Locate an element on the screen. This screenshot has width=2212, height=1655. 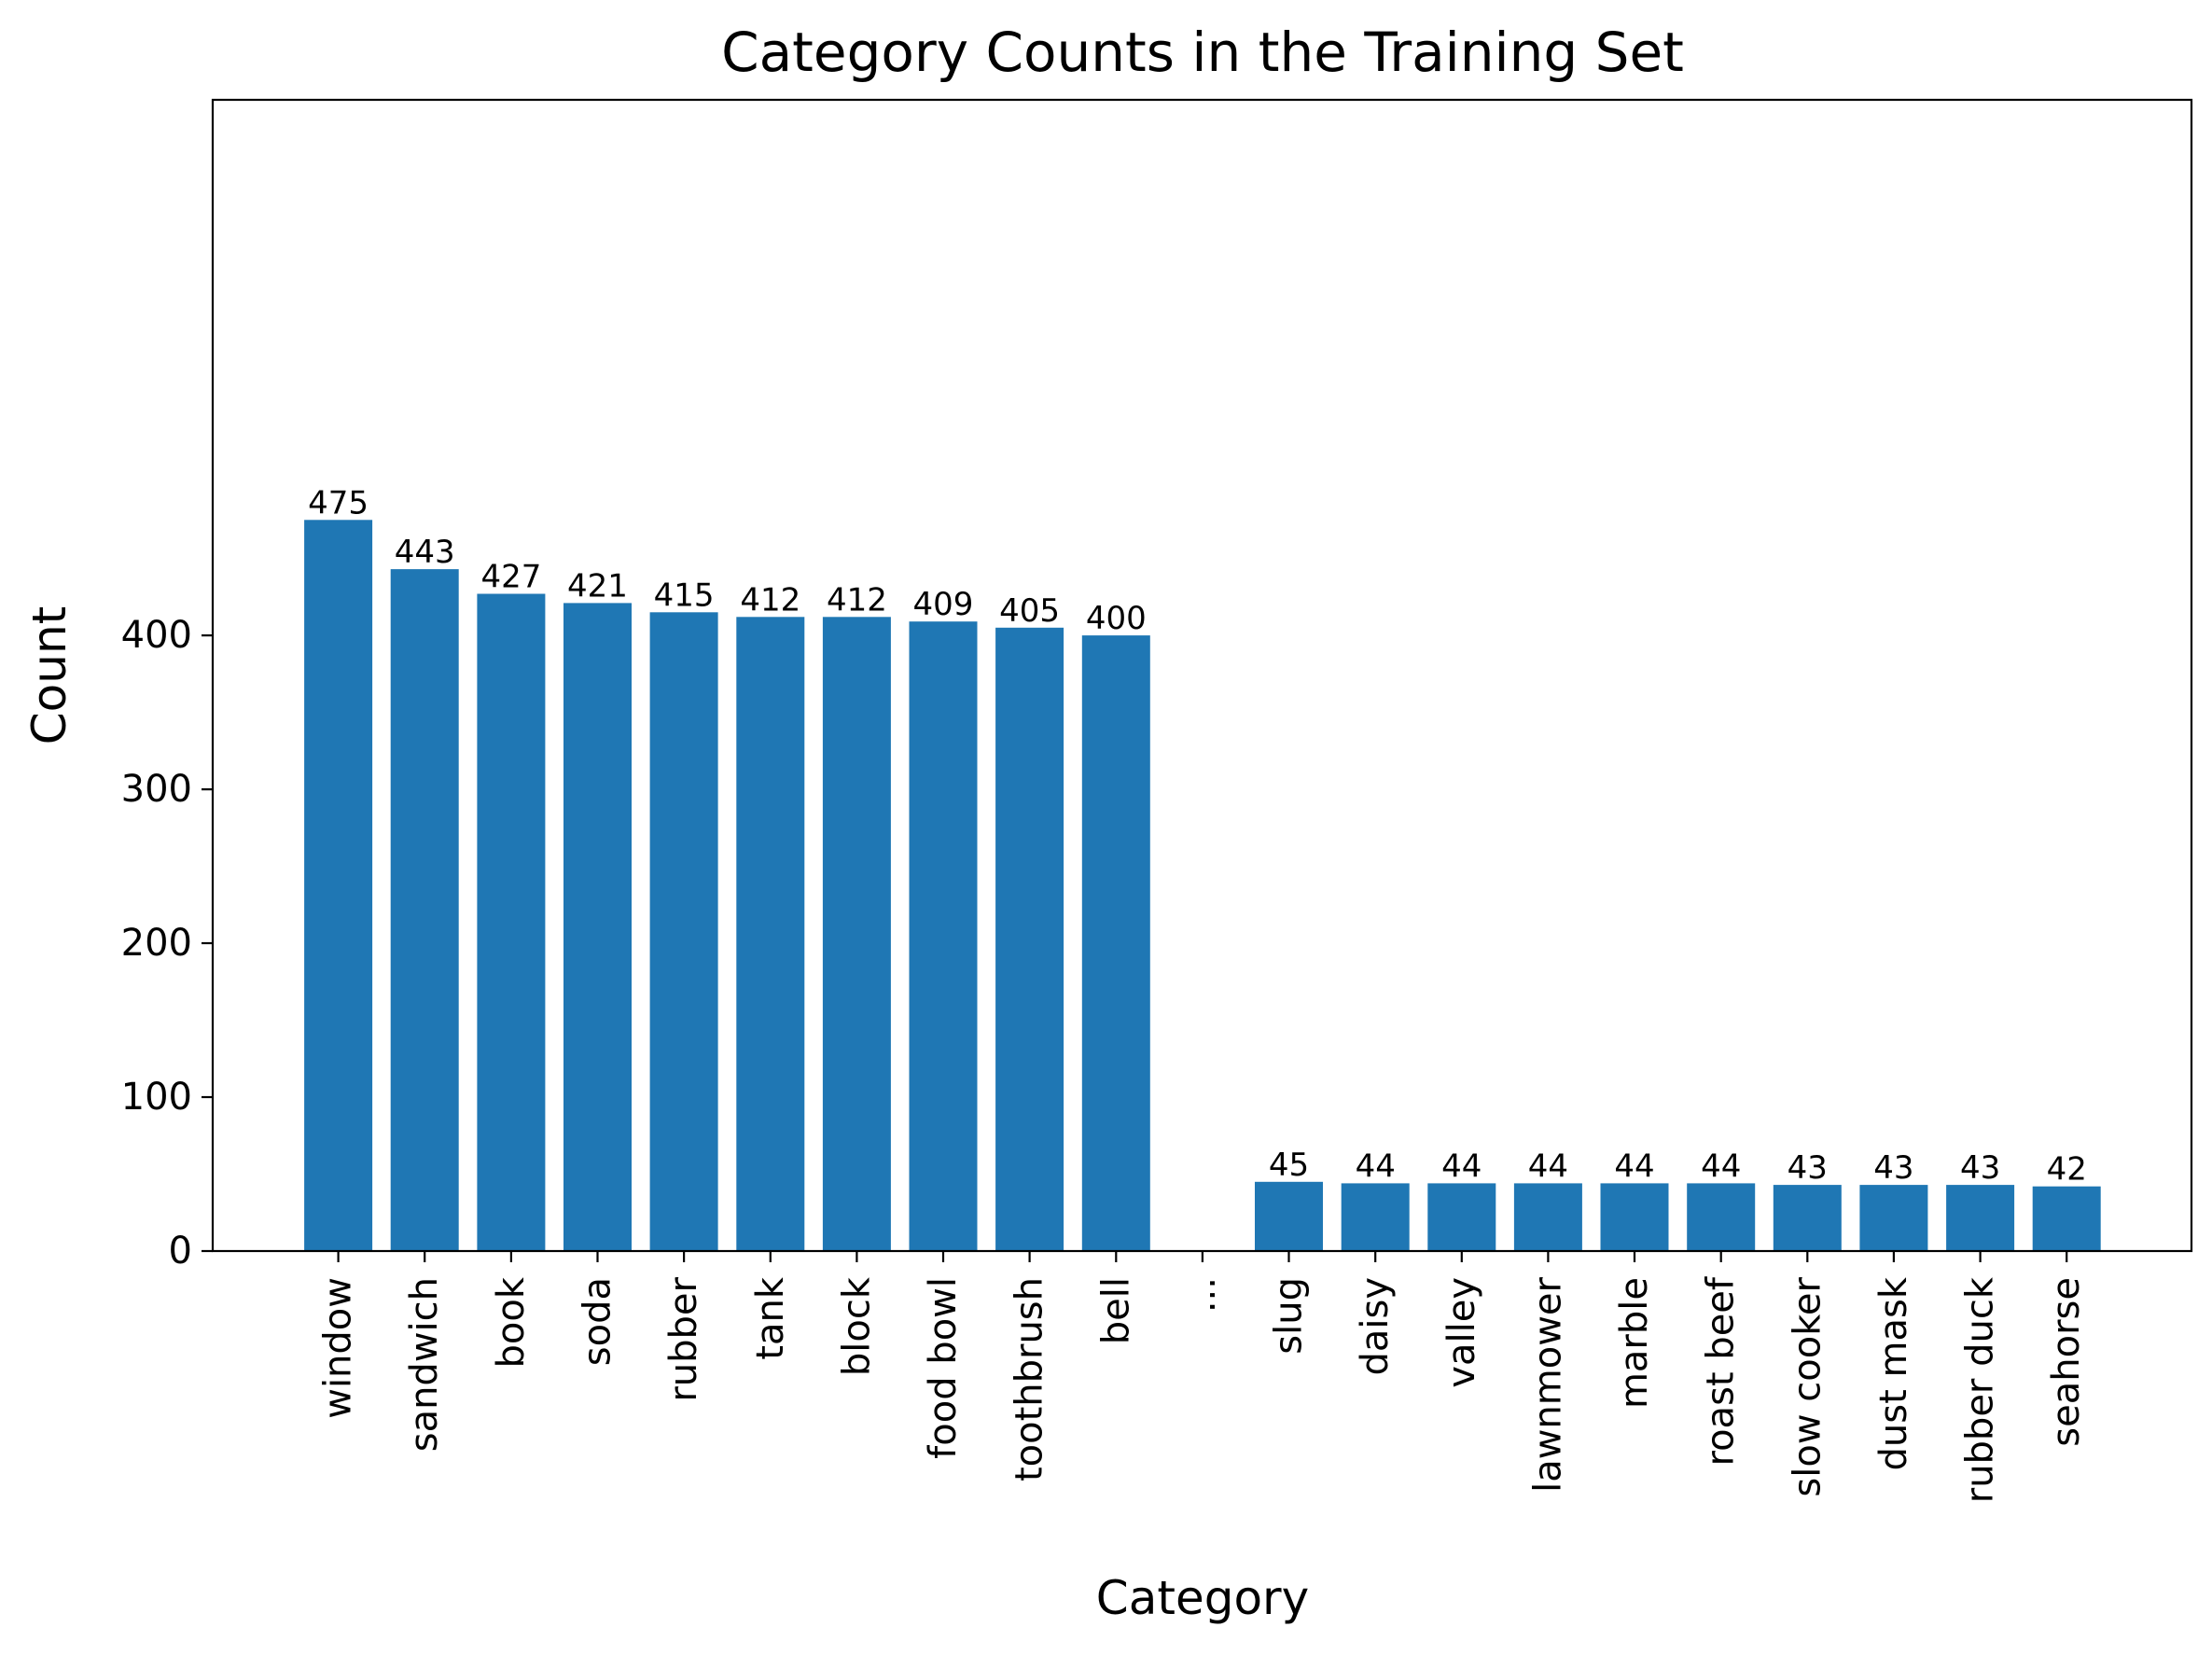
data-label-book: 427 is located at coordinates (510, 577).